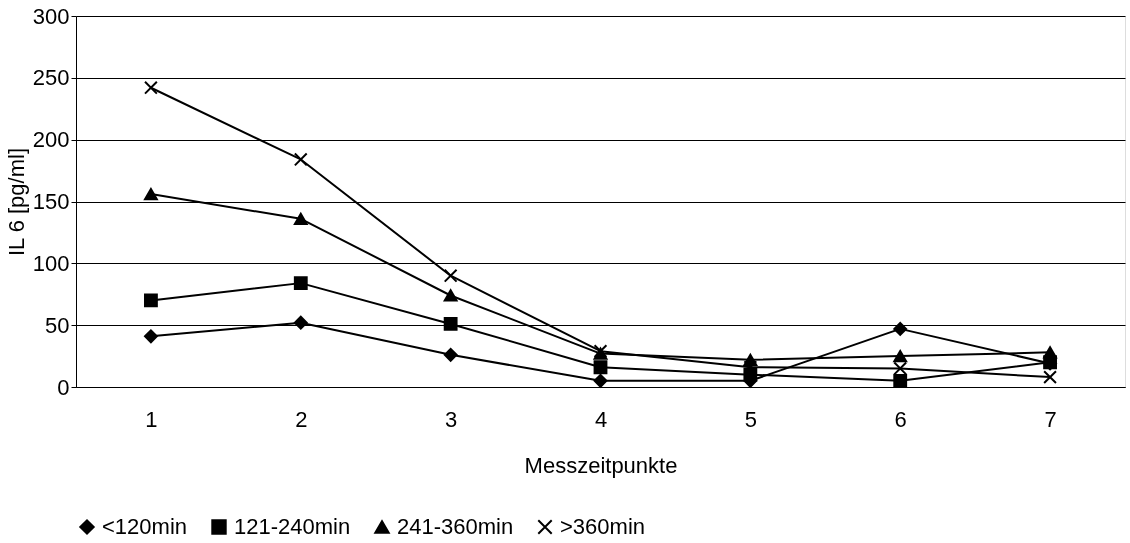 This screenshot has width=1130, height=543. What do you see at coordinates (292, 526) in the screenshot?
I see `legend-label: 121-240min` at bounding box center [292, 526].